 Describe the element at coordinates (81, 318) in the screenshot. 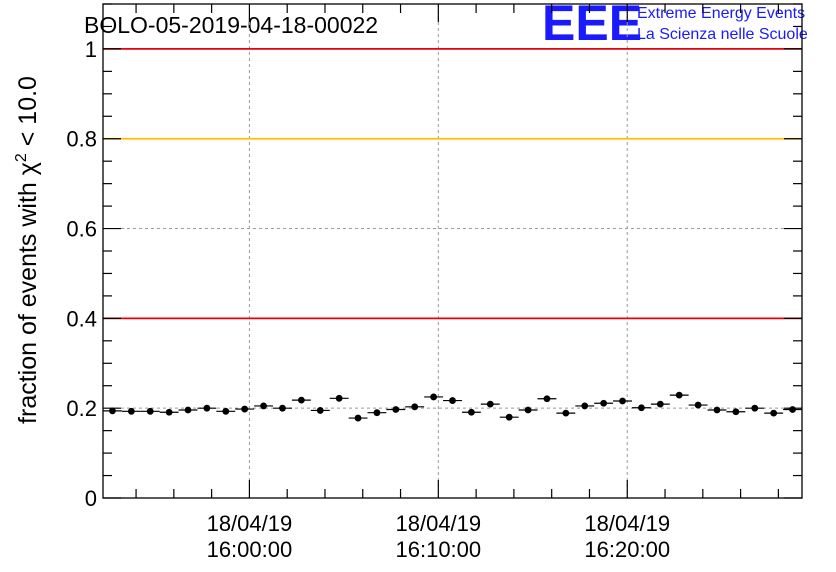

I see `y-tick-label: 0.4` at that location.